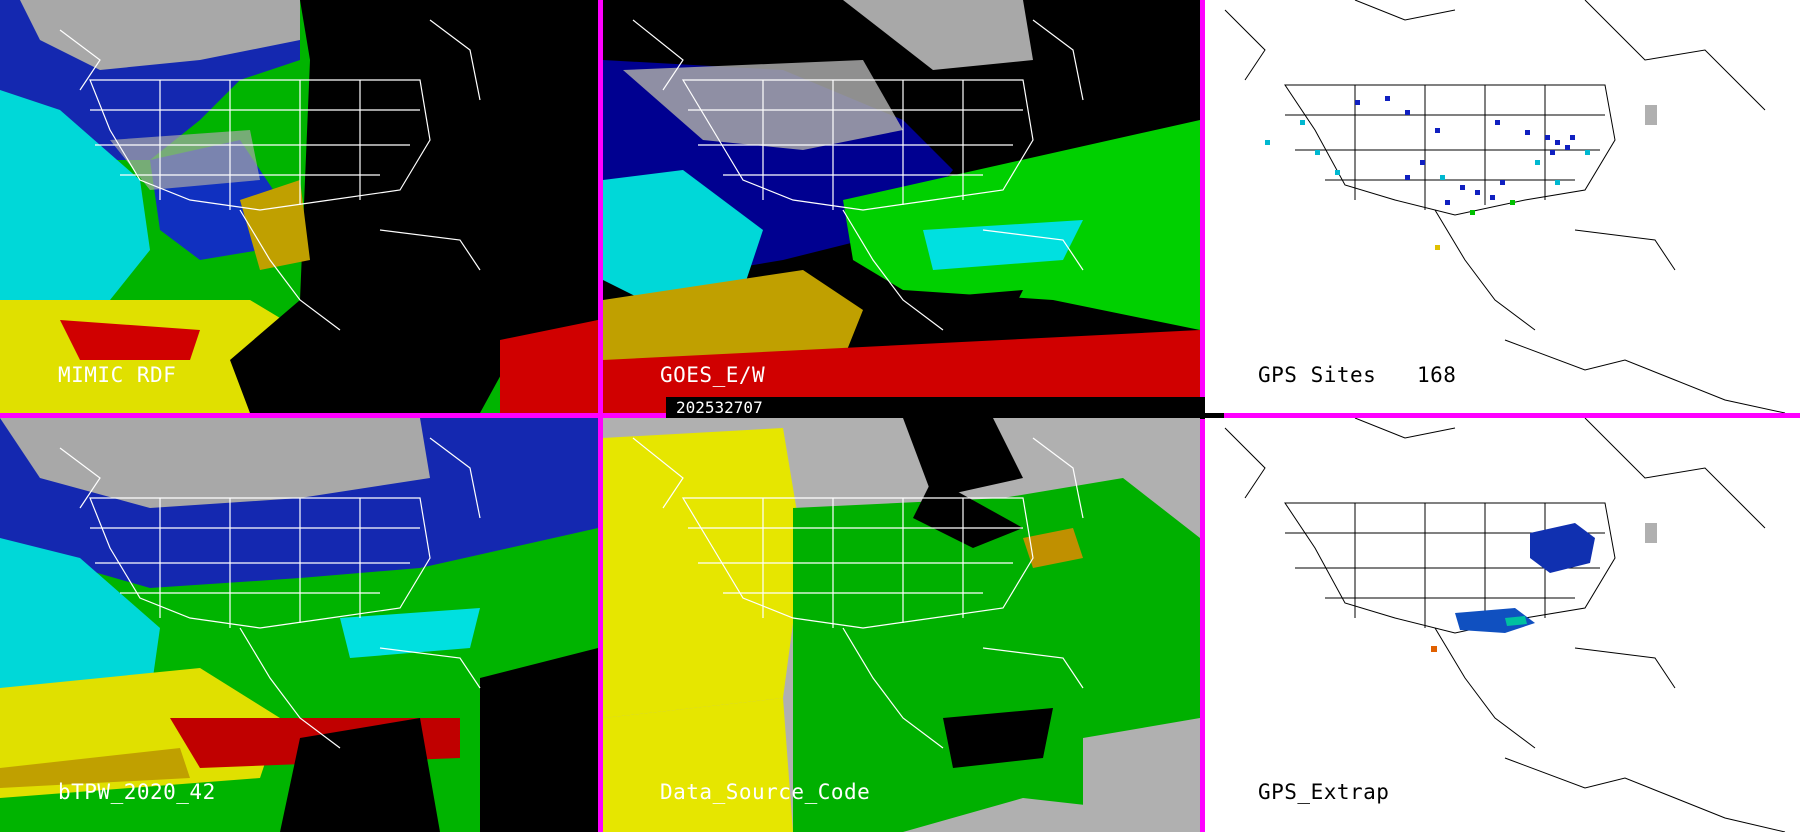 The width and height of the screenshot is (1800, 832). I want to click on panel-label-data-source-code: Data_Source_Code, so click(765, 792).